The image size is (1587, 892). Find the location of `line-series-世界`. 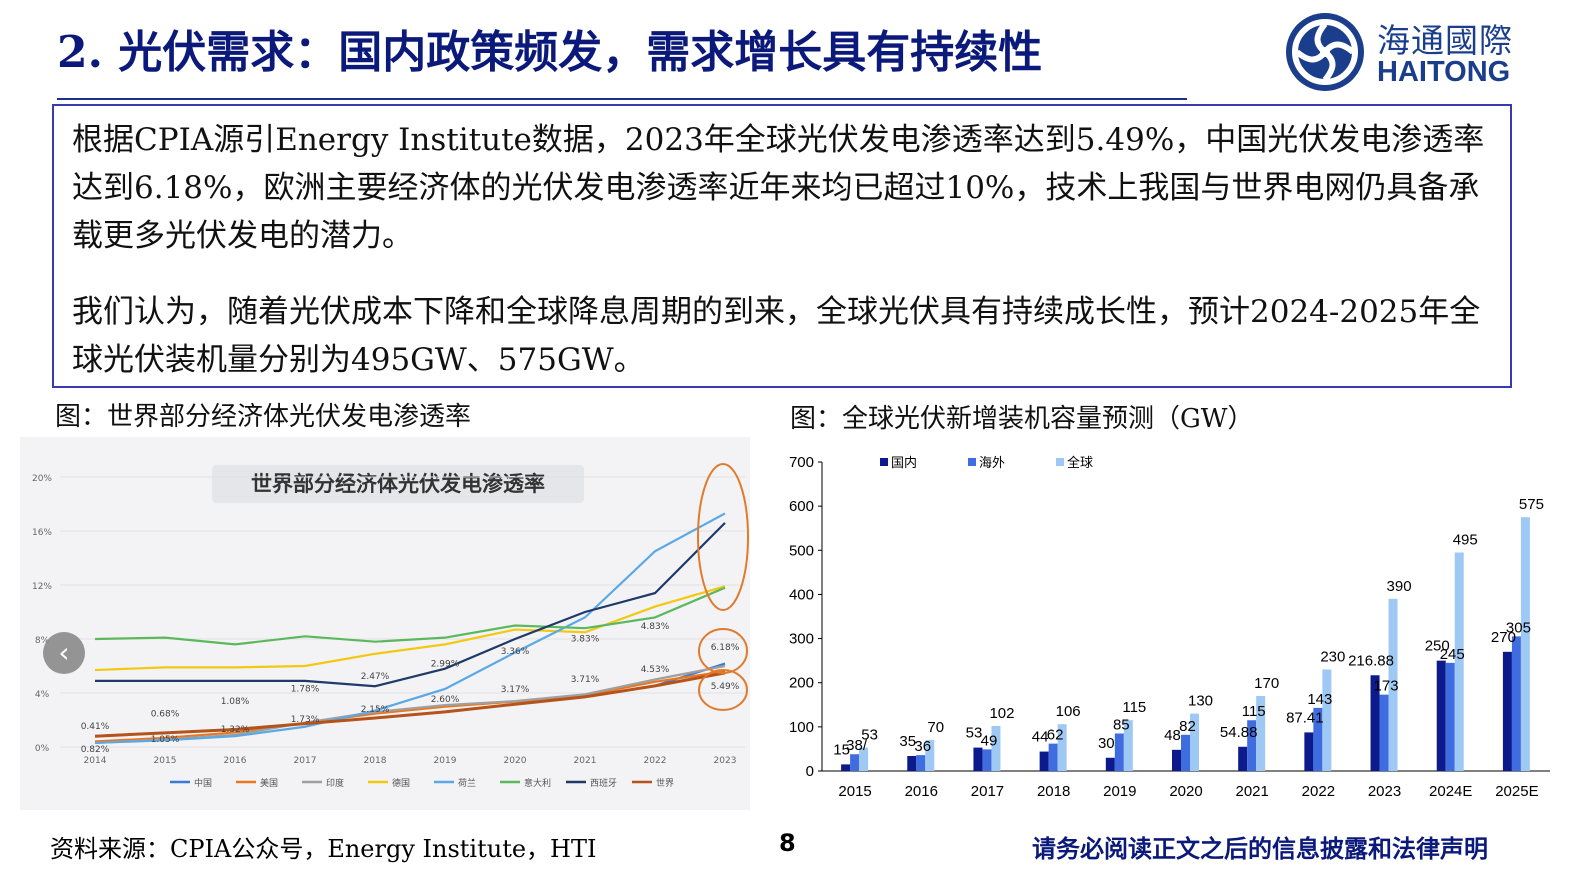

line-series-世界 is located at coordinates (410, 704).